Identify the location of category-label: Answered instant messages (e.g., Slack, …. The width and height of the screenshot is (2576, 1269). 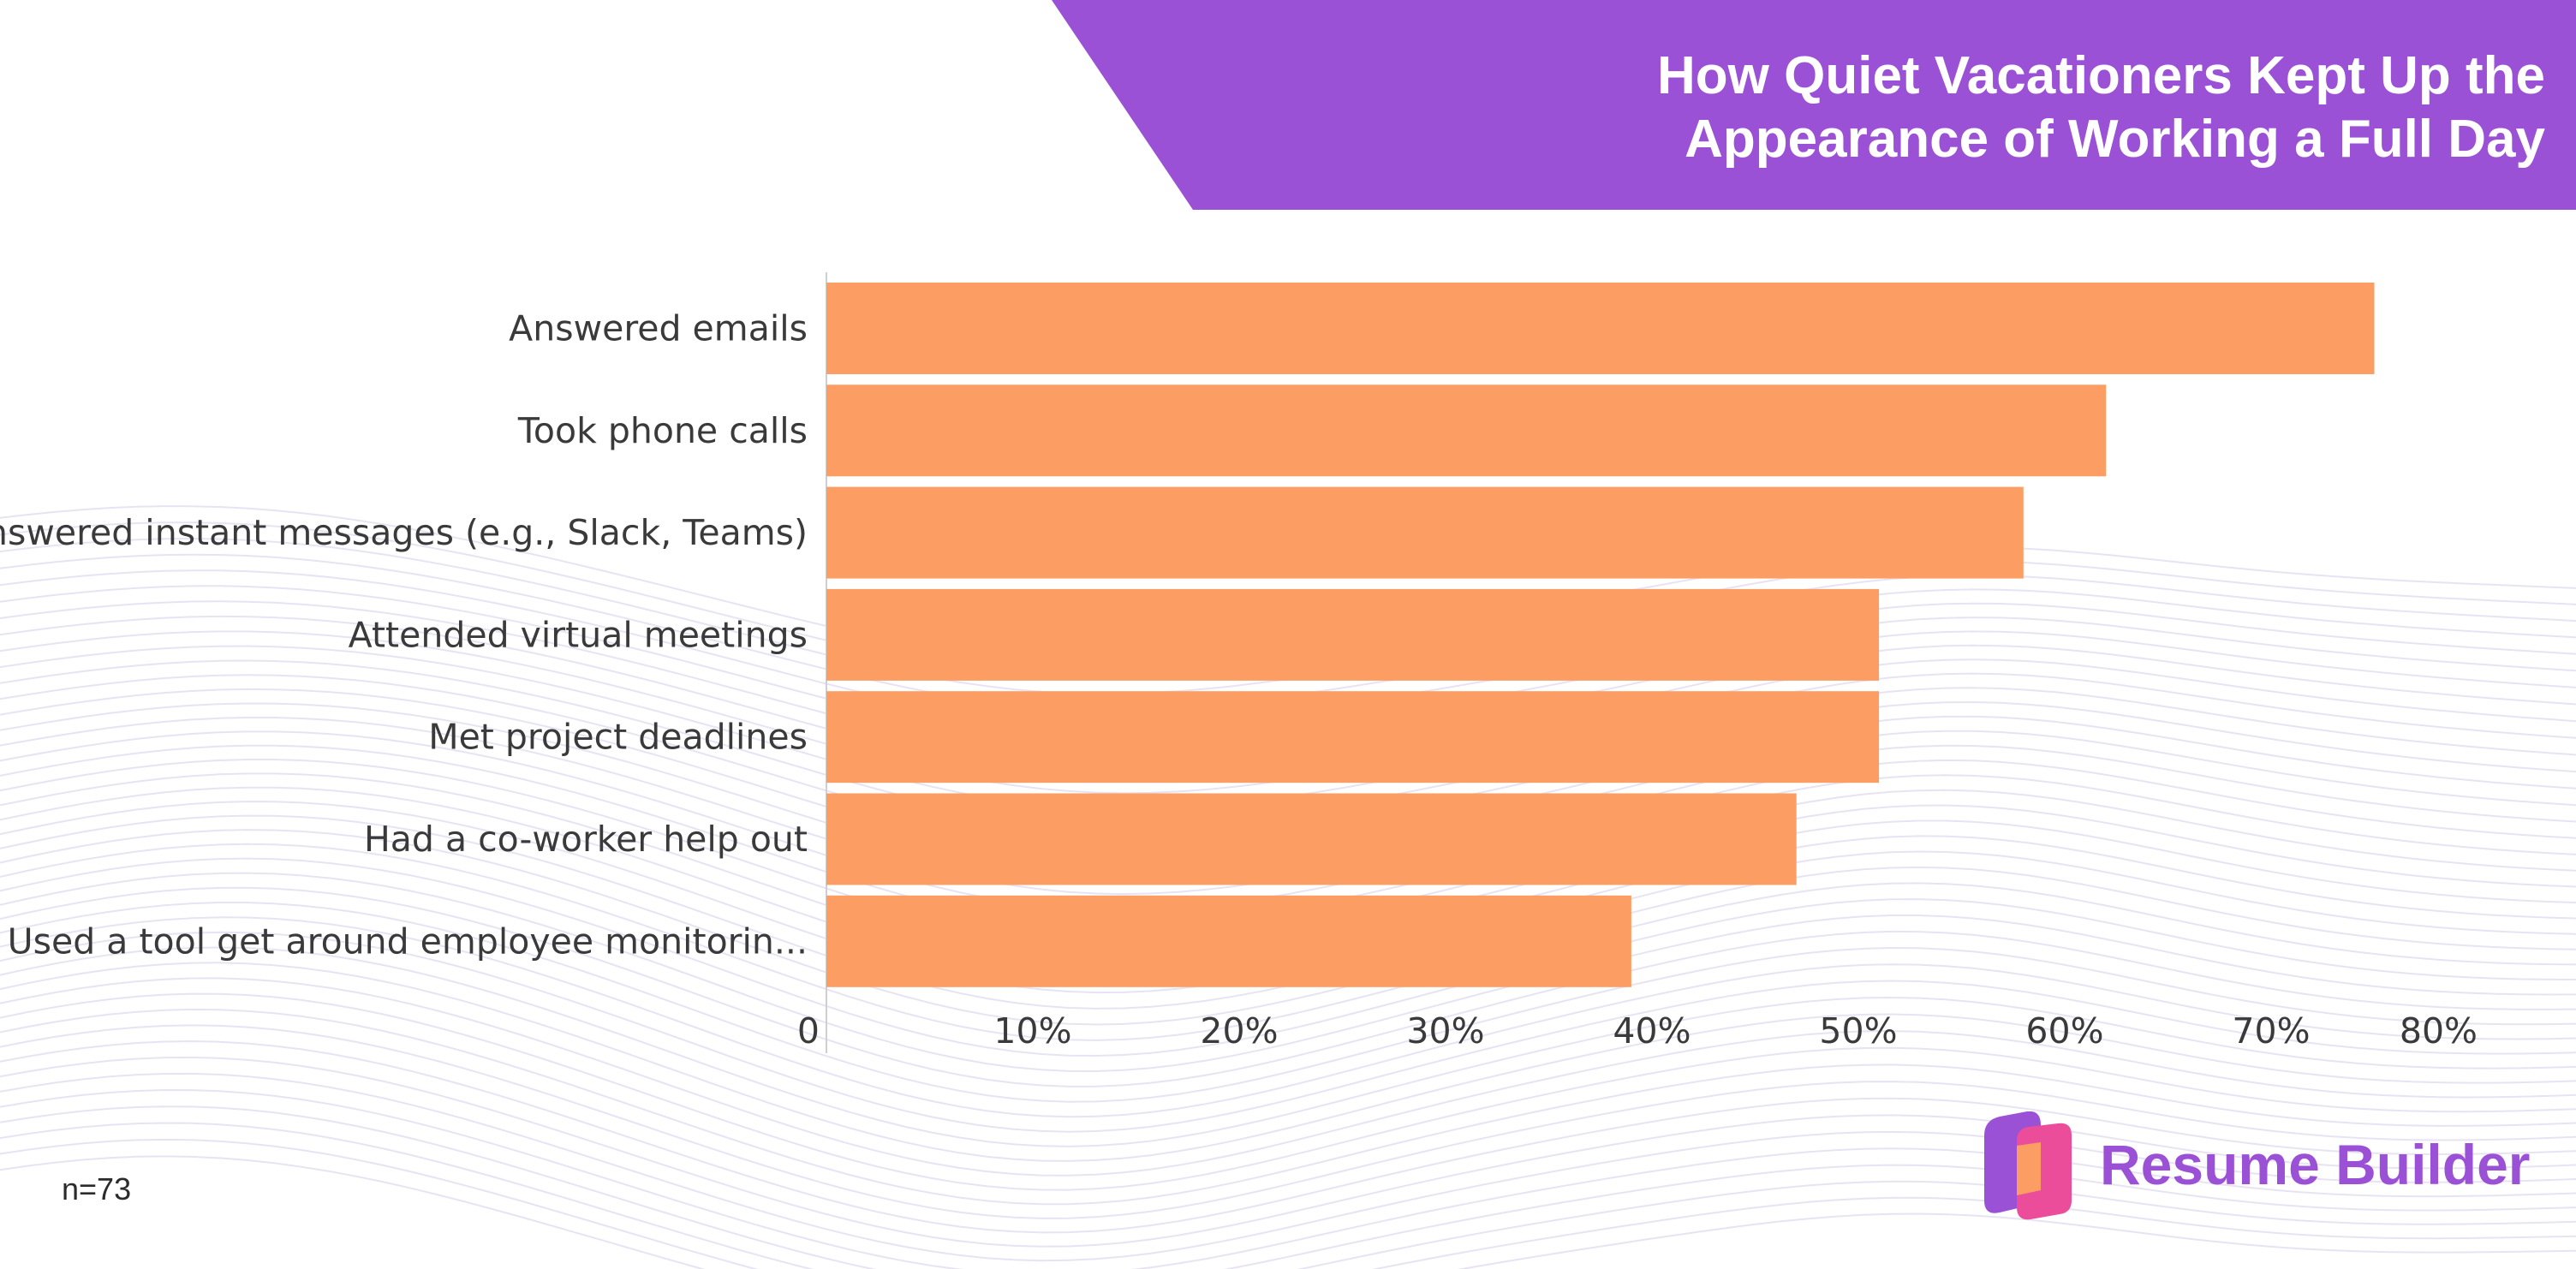
(404, 532).